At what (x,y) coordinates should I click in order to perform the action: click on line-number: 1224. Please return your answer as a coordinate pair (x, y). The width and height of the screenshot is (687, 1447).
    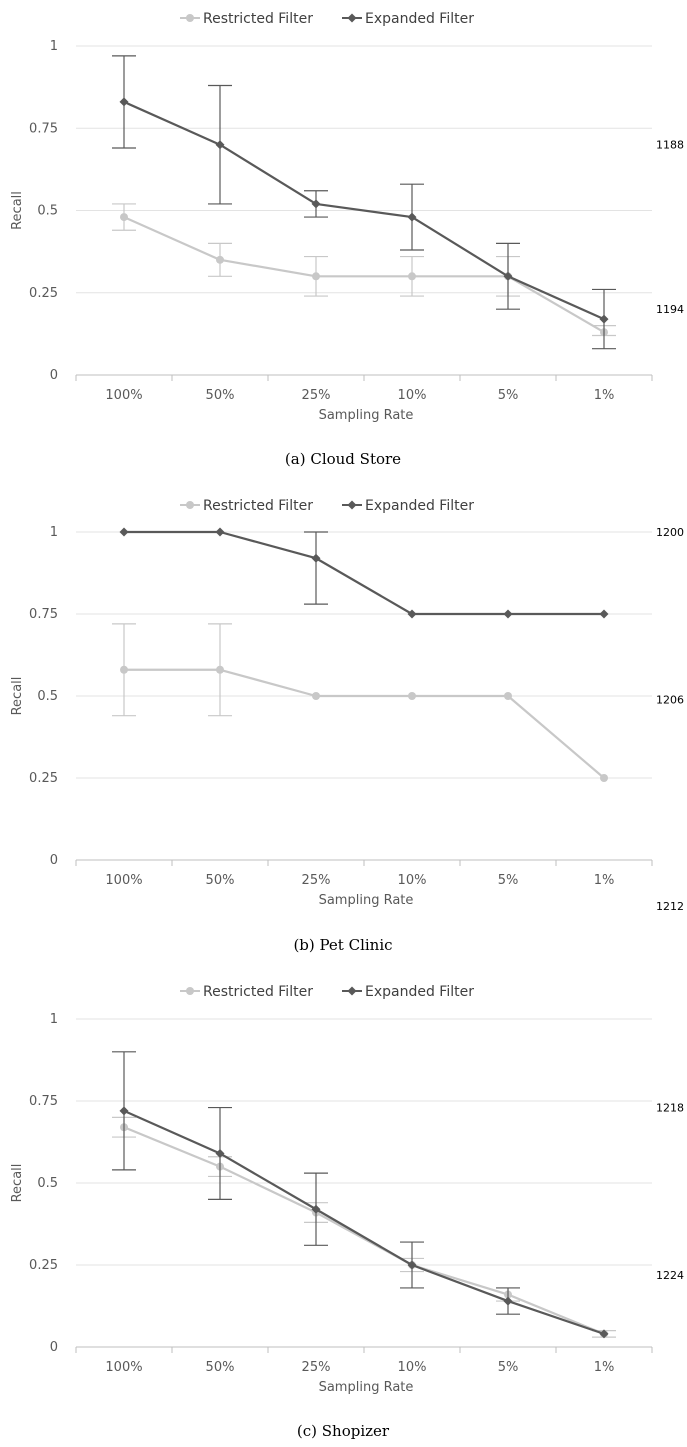
    Looking at the image, I should click on (670, 1275).